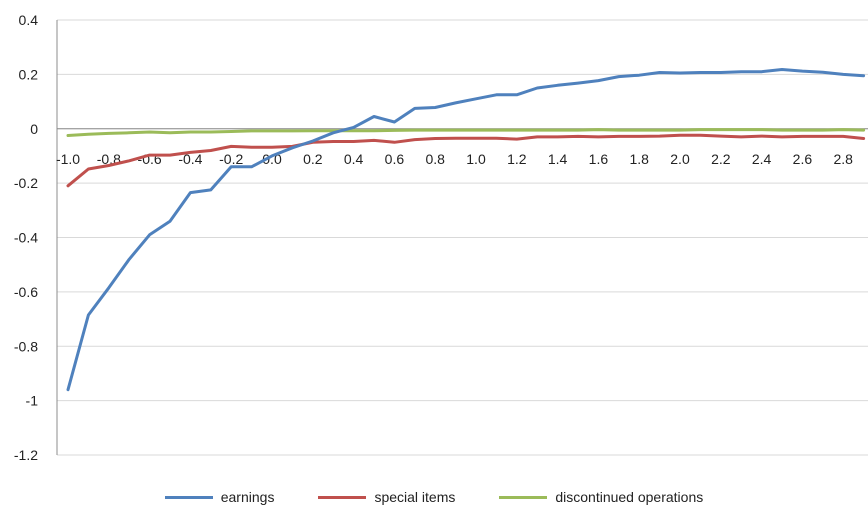 This screenshot has height=508, width=868. I want to click on y-tick-label: 0.4, so click(29, 20).